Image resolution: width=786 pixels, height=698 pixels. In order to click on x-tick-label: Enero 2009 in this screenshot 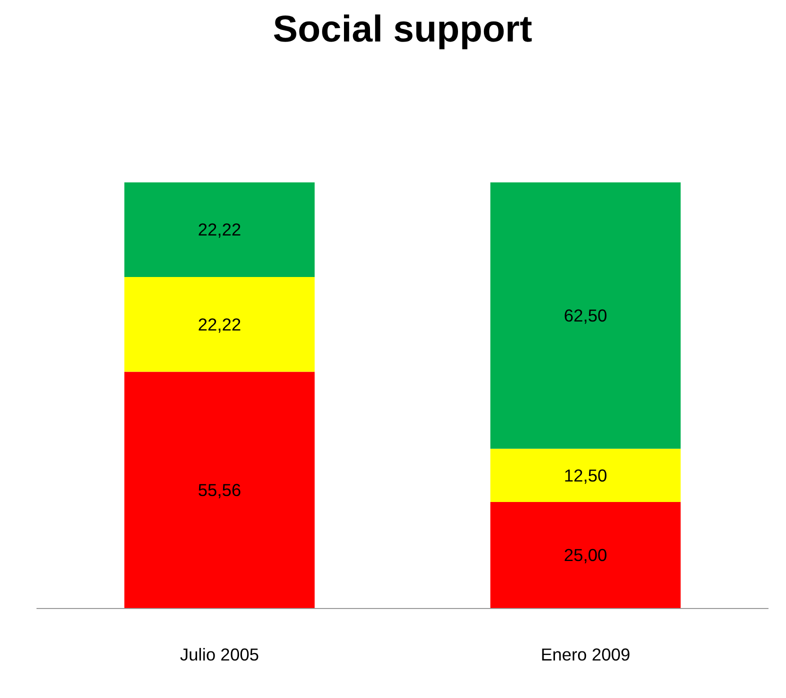, I will do `click(585, 654)`.